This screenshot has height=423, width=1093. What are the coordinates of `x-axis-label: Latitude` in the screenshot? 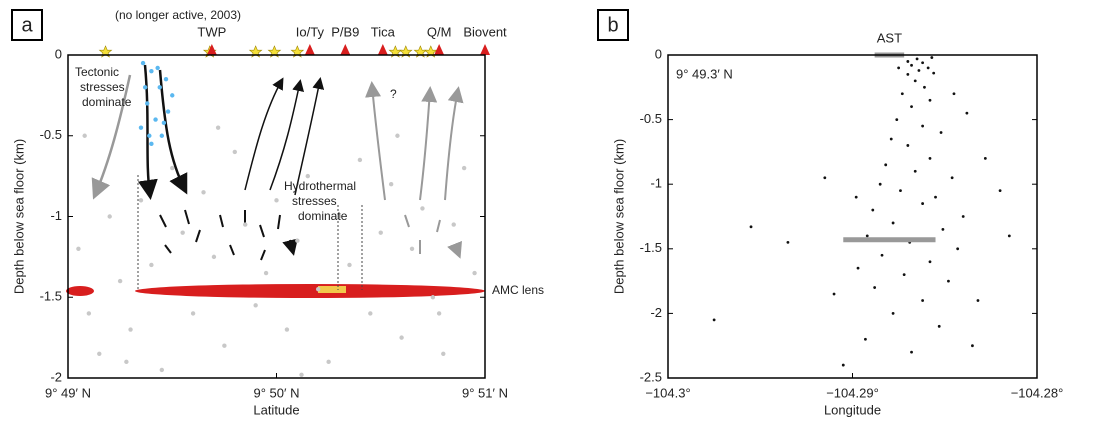 It's located at (276, 409).